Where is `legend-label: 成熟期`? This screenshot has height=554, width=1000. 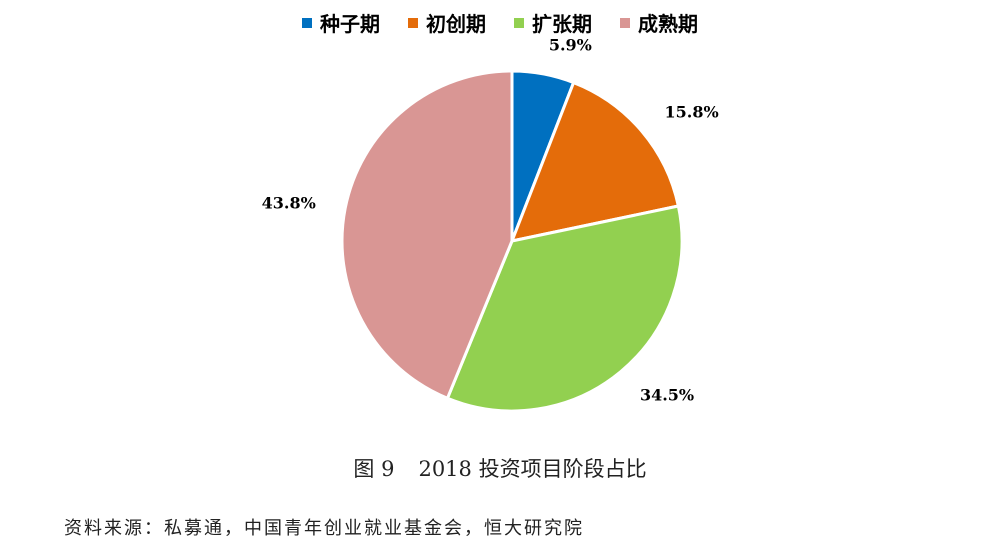
legend-label: 成熟期 is located at coordinates (668, 24).